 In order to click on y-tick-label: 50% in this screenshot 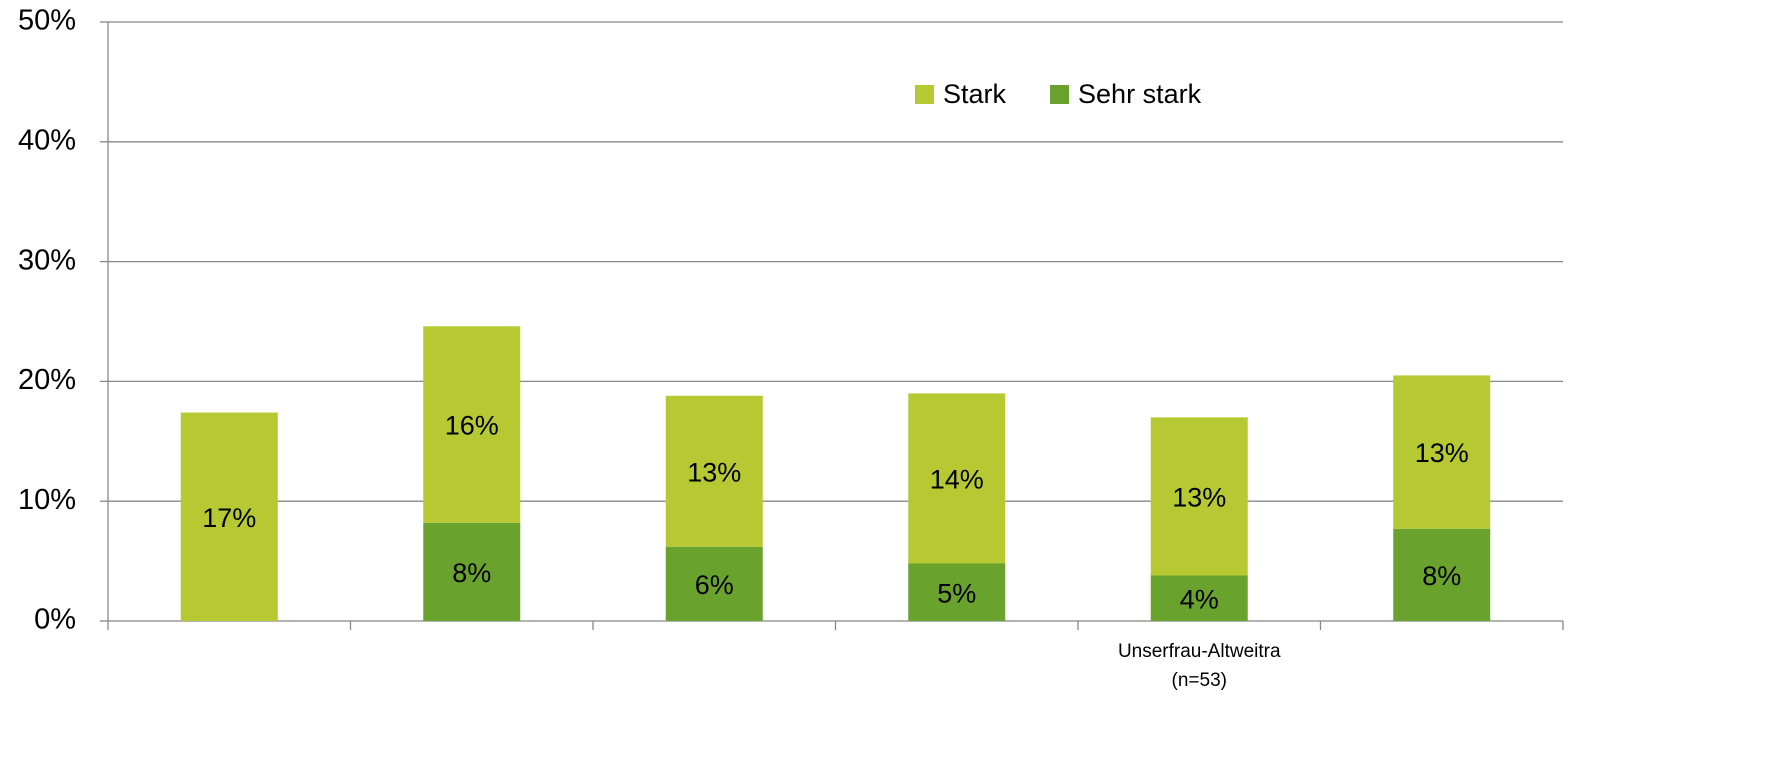, I will do `click(47, 21)`.